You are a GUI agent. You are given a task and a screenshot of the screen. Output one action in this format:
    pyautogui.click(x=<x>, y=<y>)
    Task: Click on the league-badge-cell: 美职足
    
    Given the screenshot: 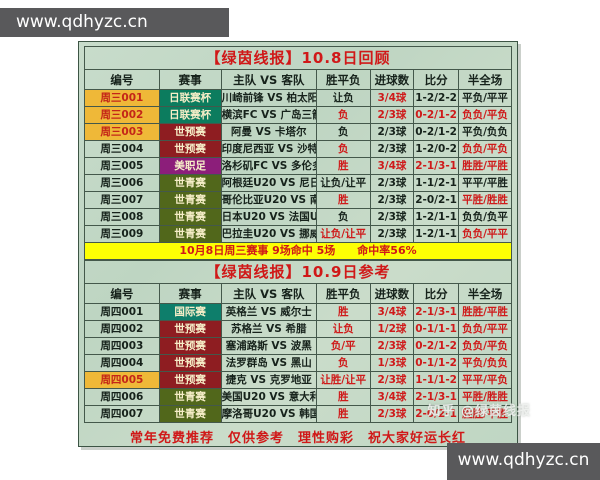 What is the action you would take?
    pyautogui.click(x=190, y=166)
    